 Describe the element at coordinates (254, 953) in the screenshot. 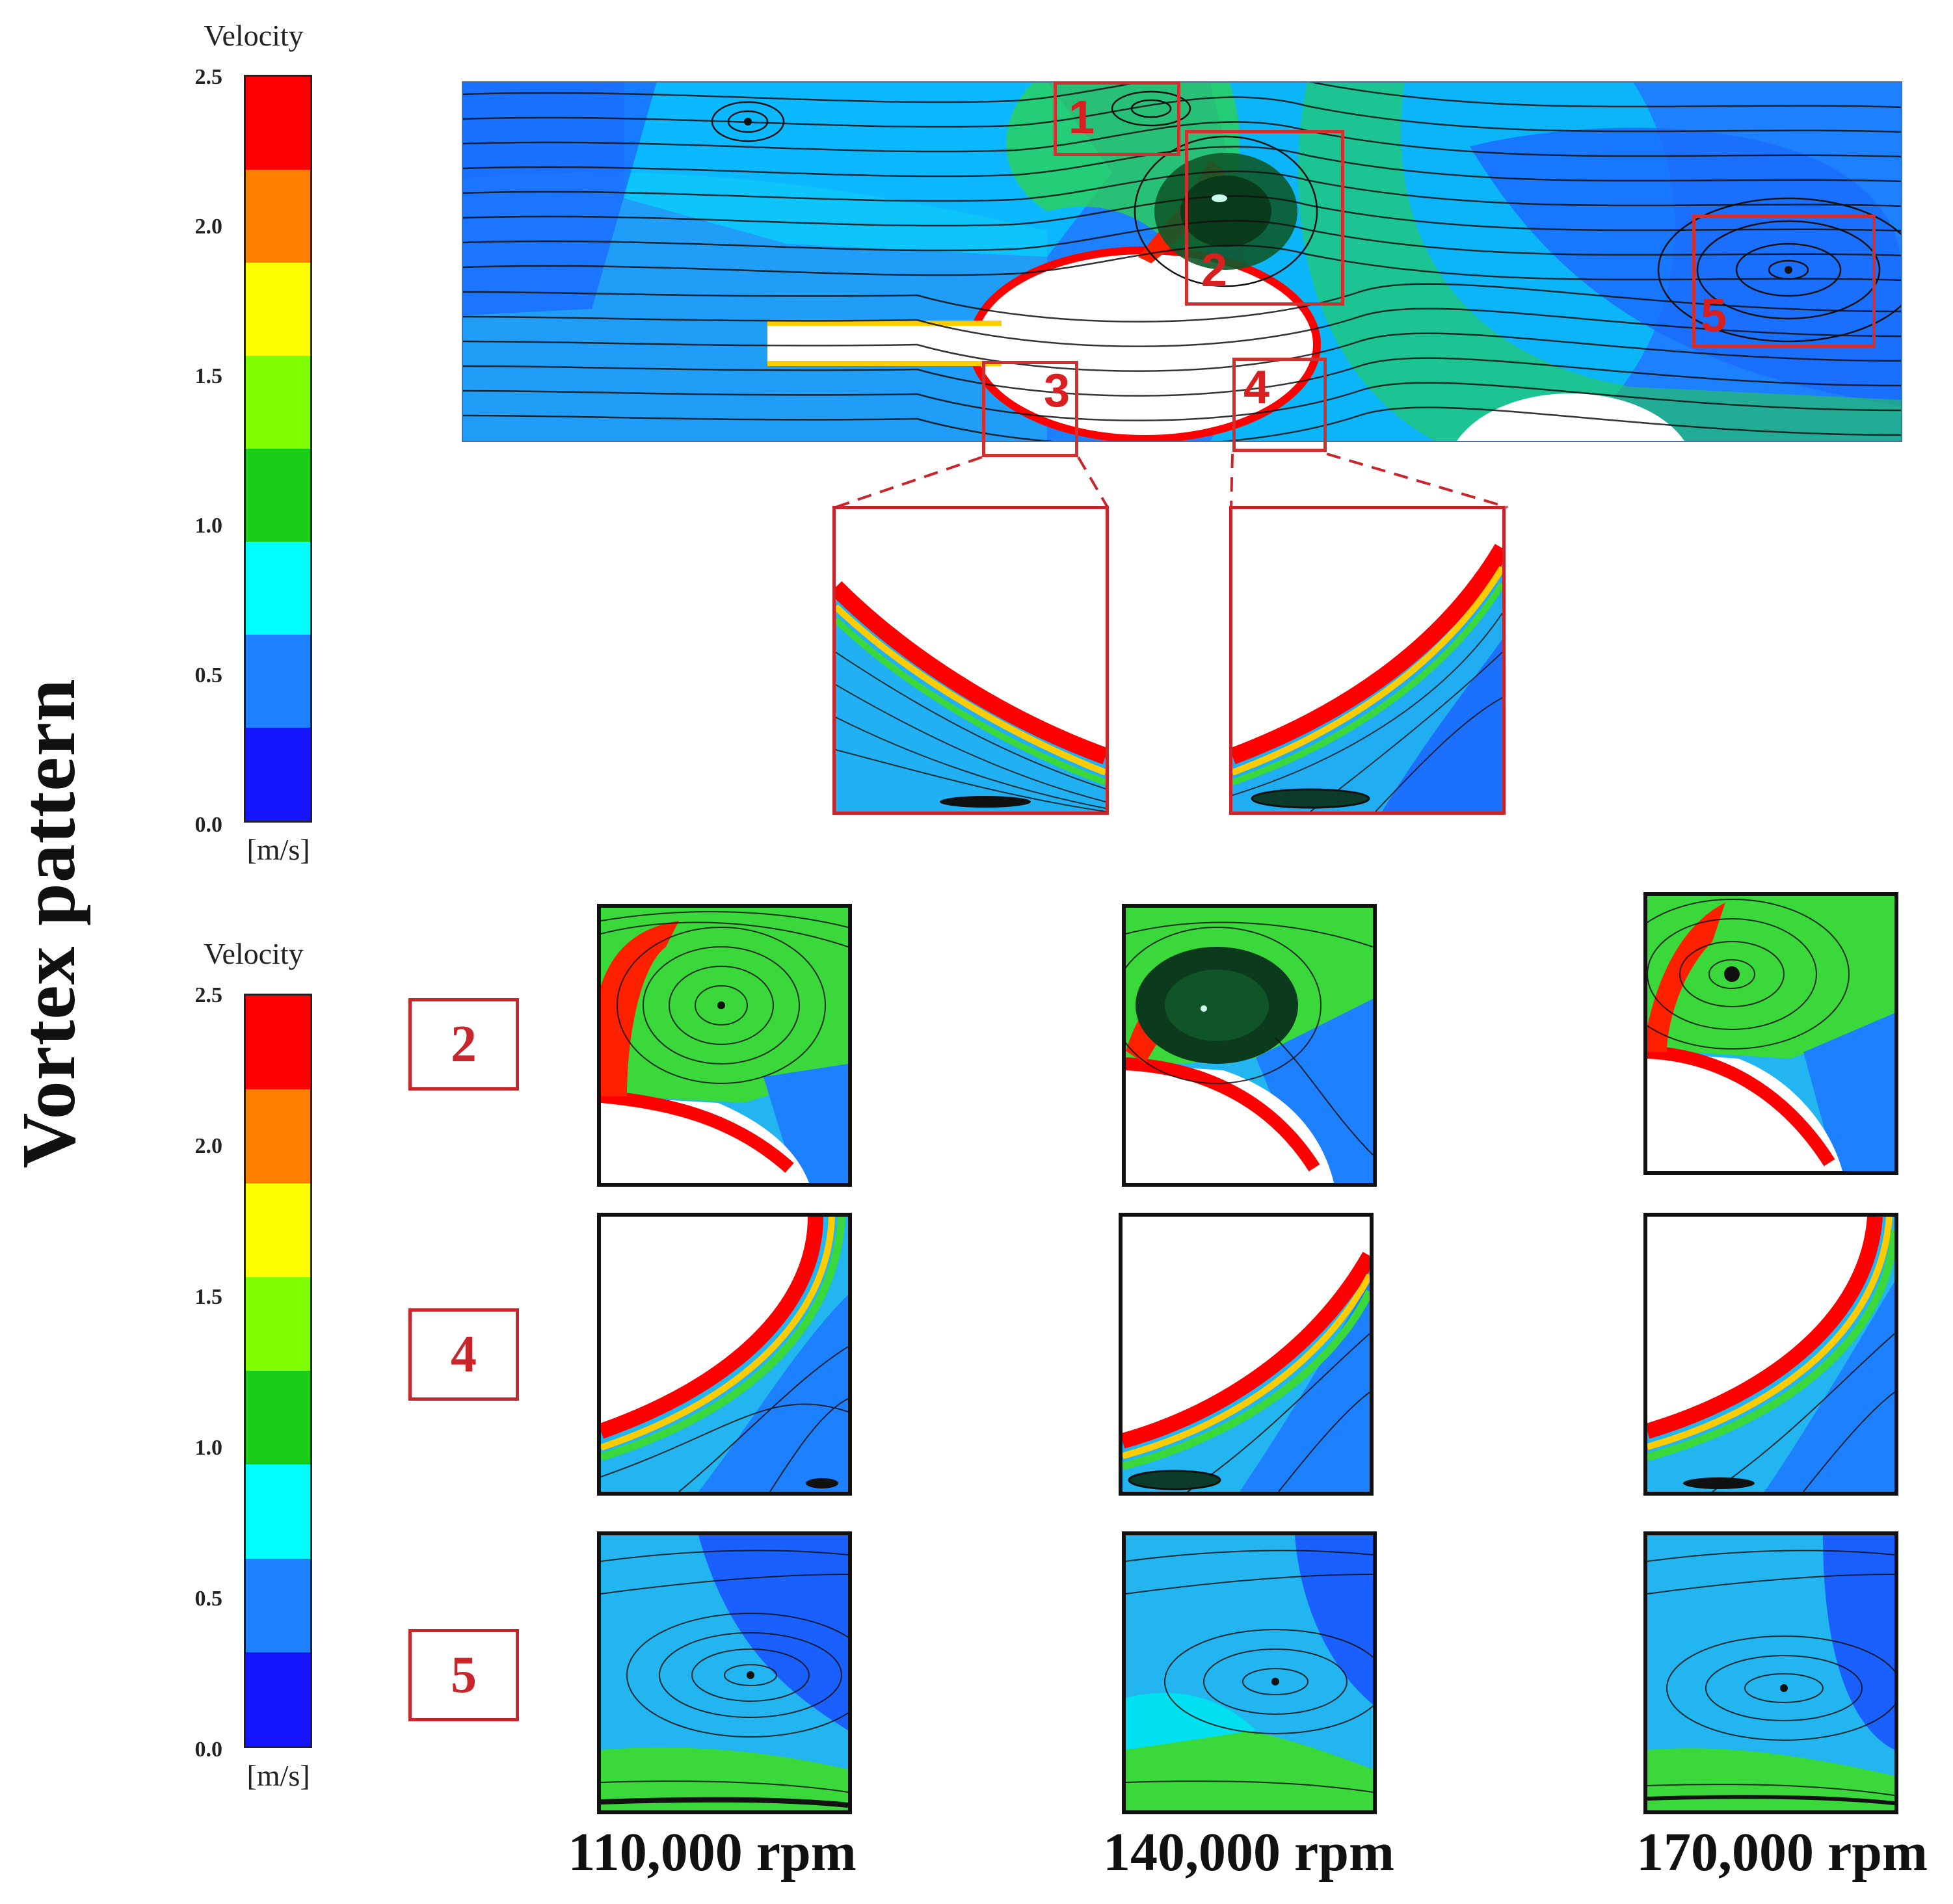

I see `colorbar-bottom-title: Velocity` at that location.